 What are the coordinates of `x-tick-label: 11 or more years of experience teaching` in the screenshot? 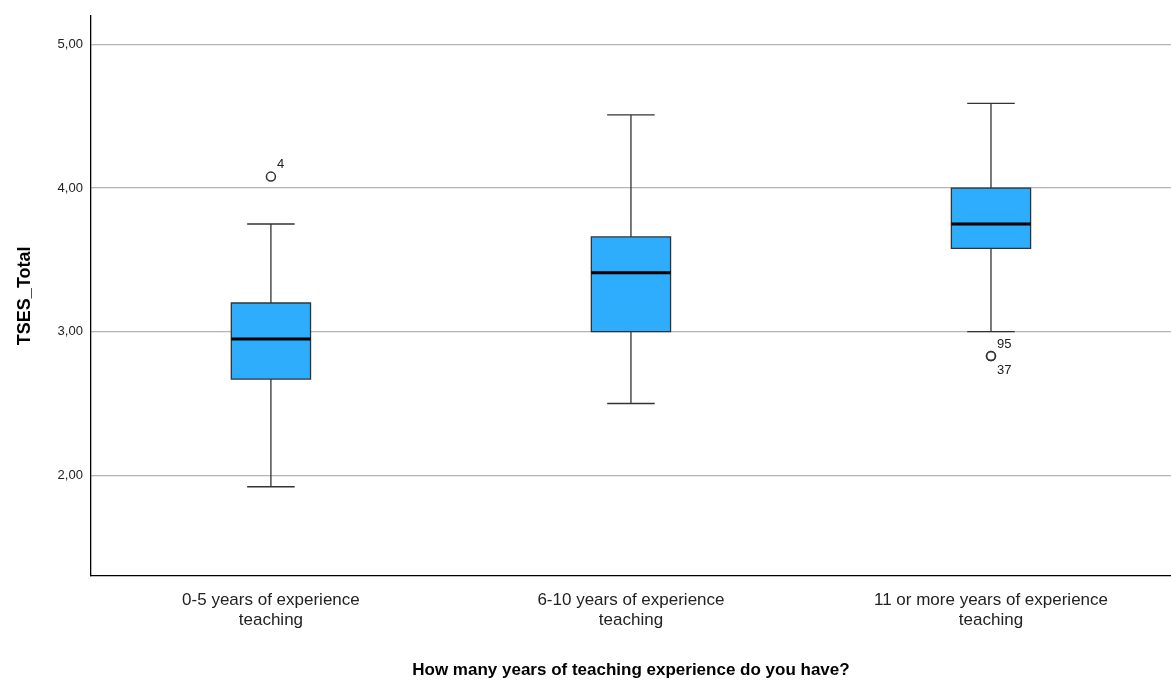 It's located at (990, 609).